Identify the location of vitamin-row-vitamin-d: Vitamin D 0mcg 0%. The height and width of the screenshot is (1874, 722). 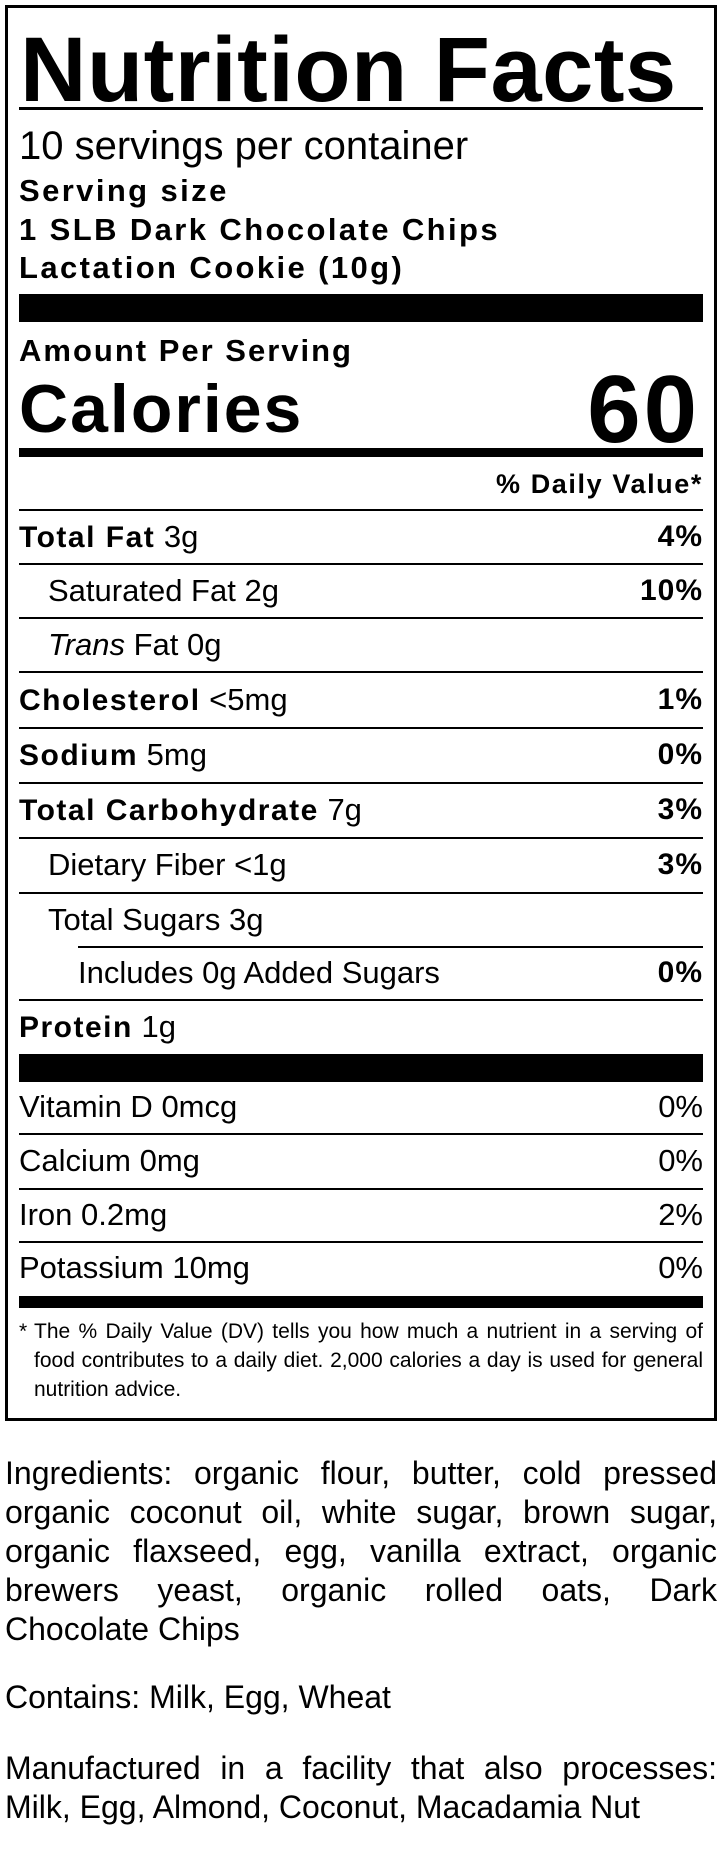
(361, 1107).